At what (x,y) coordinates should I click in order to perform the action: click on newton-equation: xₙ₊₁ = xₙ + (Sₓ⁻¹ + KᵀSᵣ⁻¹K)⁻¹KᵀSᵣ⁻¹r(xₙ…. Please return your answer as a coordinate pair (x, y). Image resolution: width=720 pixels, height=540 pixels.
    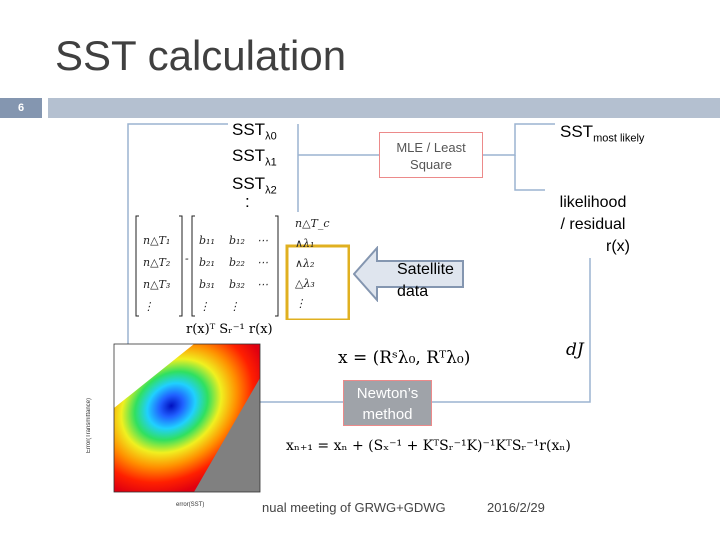
    Looking at the image, I should click on (428, 446).